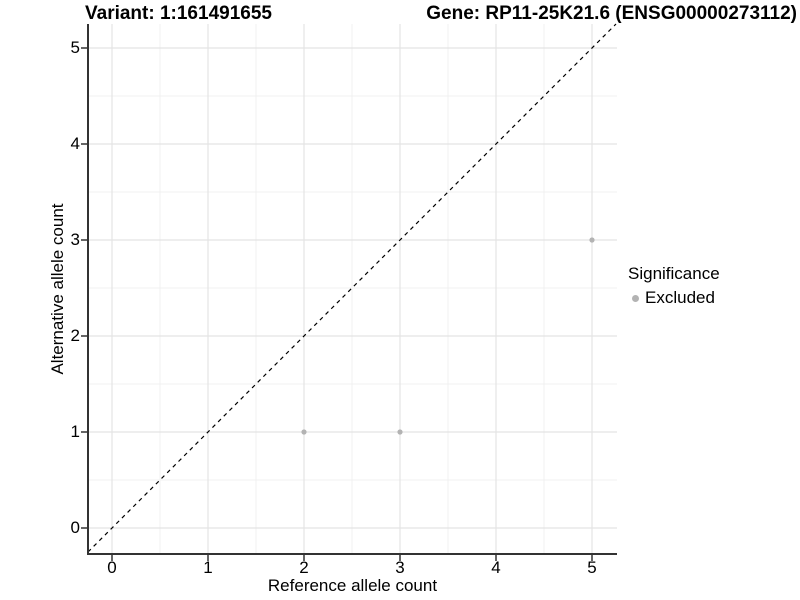 The height and width of the screenshot is (600, 800). What do you see at coordinates (75, 431) in the screenshot?
I see `y-tick-label: 1` at bounding box center [75, 431].